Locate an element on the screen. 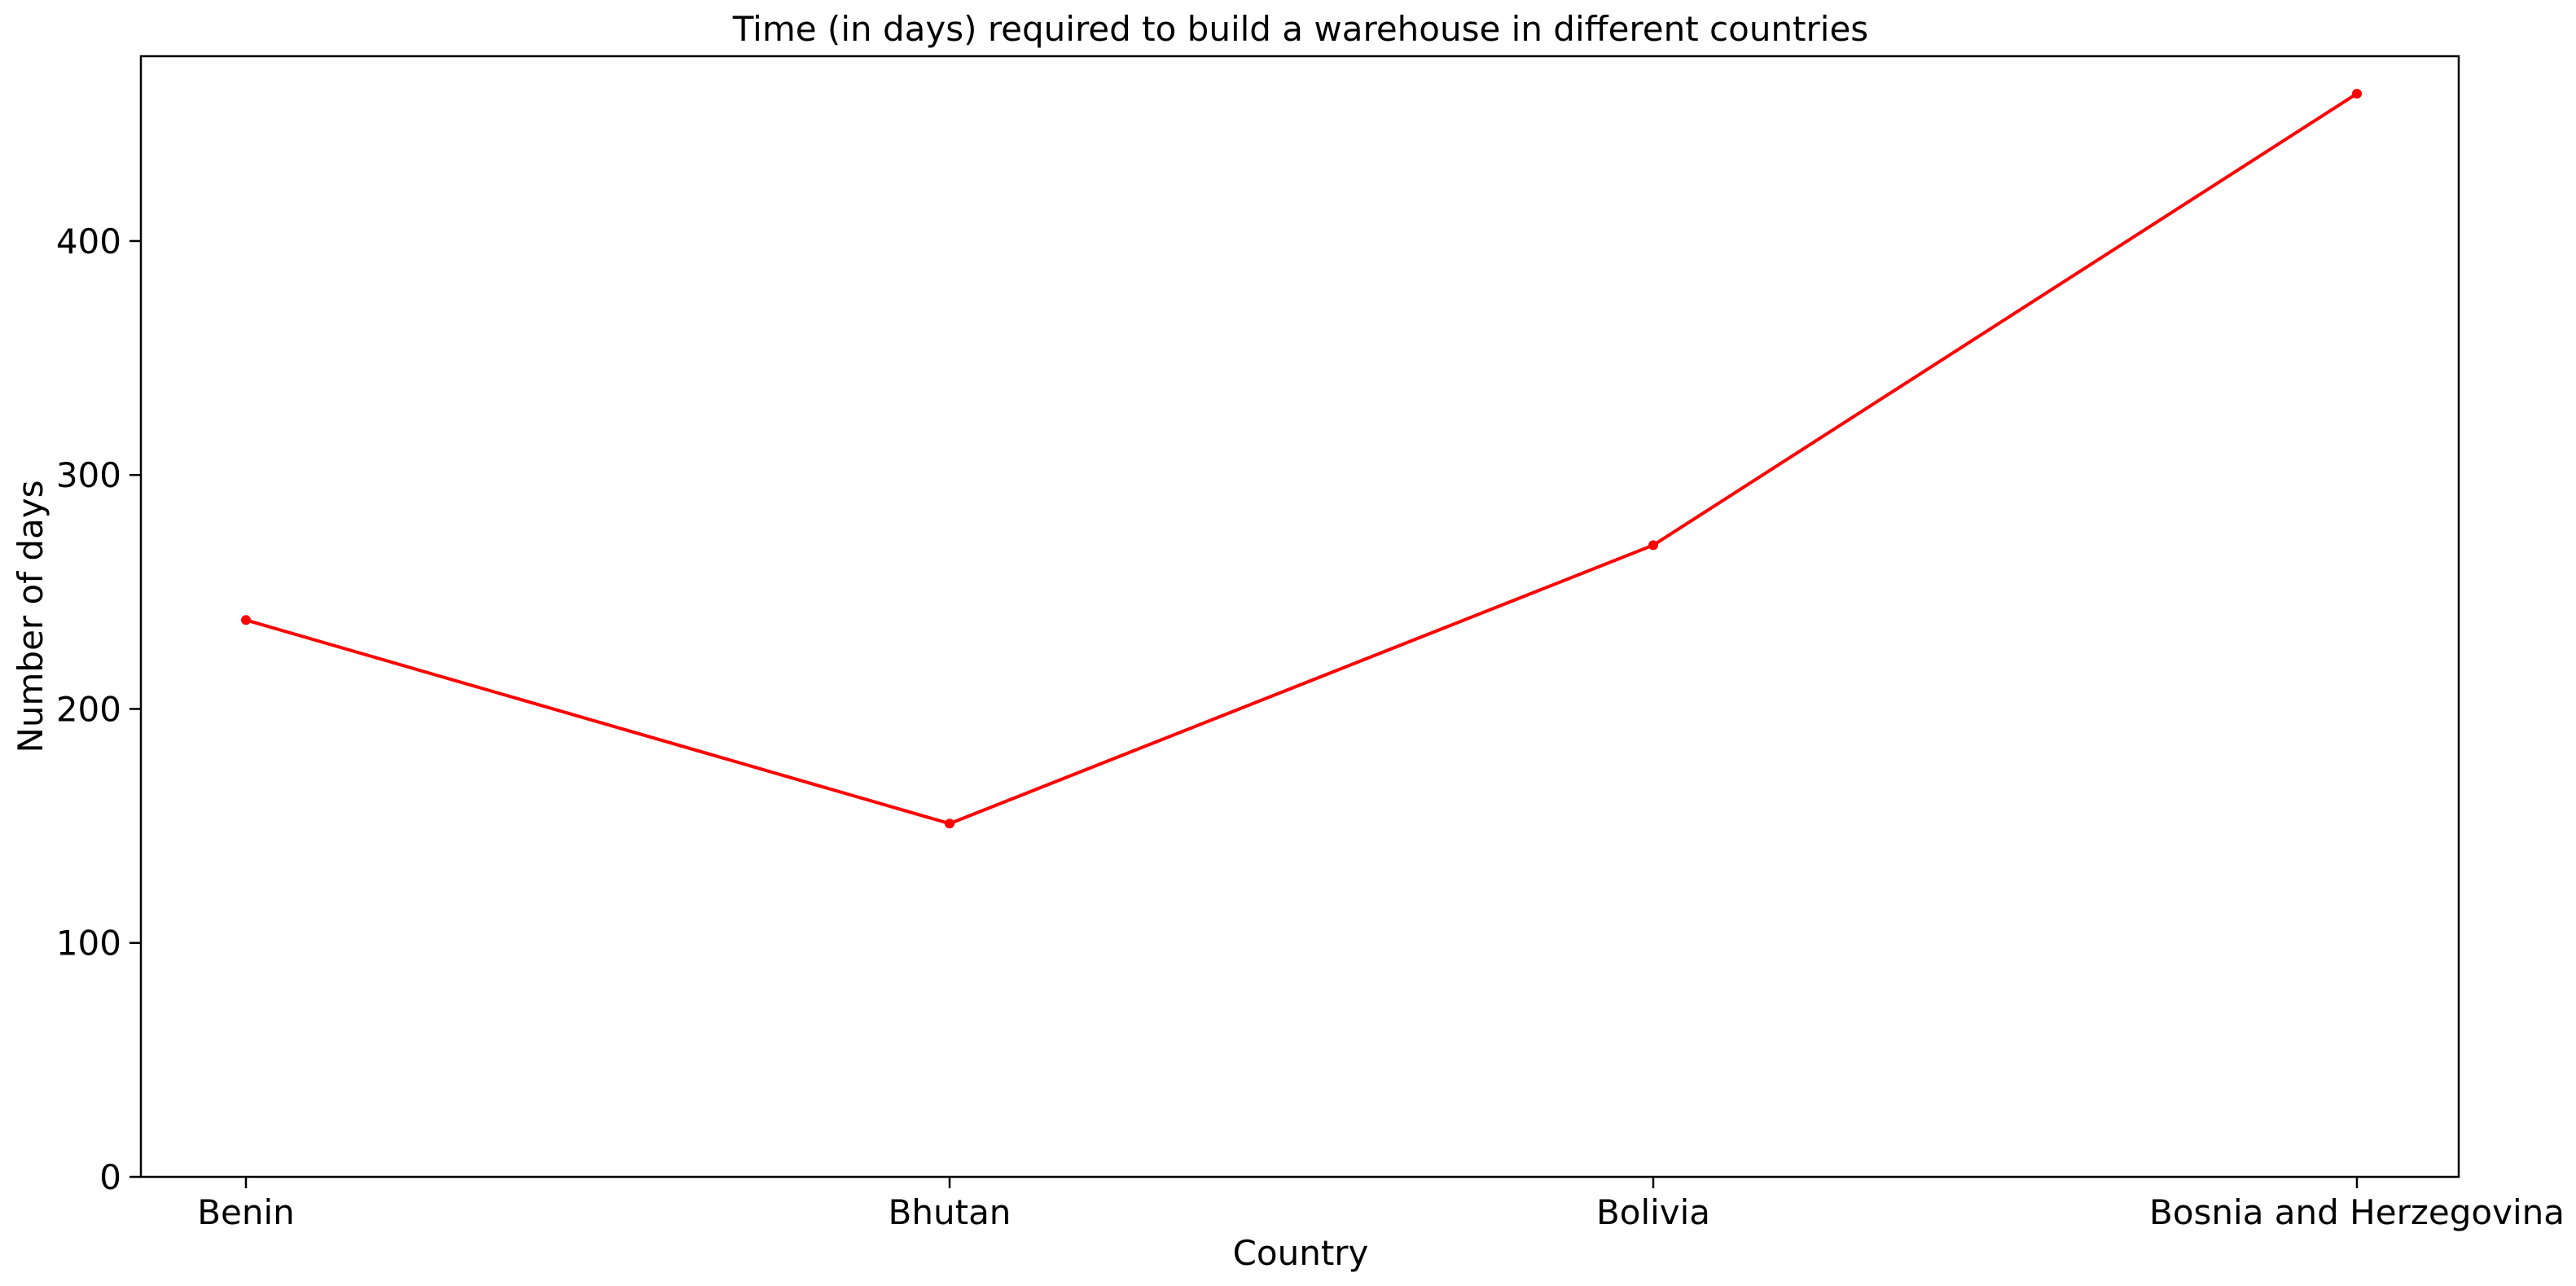 The image size is (2576, 1286). x-tick-label: Bolivia is located at coordinates (1653, 1212).